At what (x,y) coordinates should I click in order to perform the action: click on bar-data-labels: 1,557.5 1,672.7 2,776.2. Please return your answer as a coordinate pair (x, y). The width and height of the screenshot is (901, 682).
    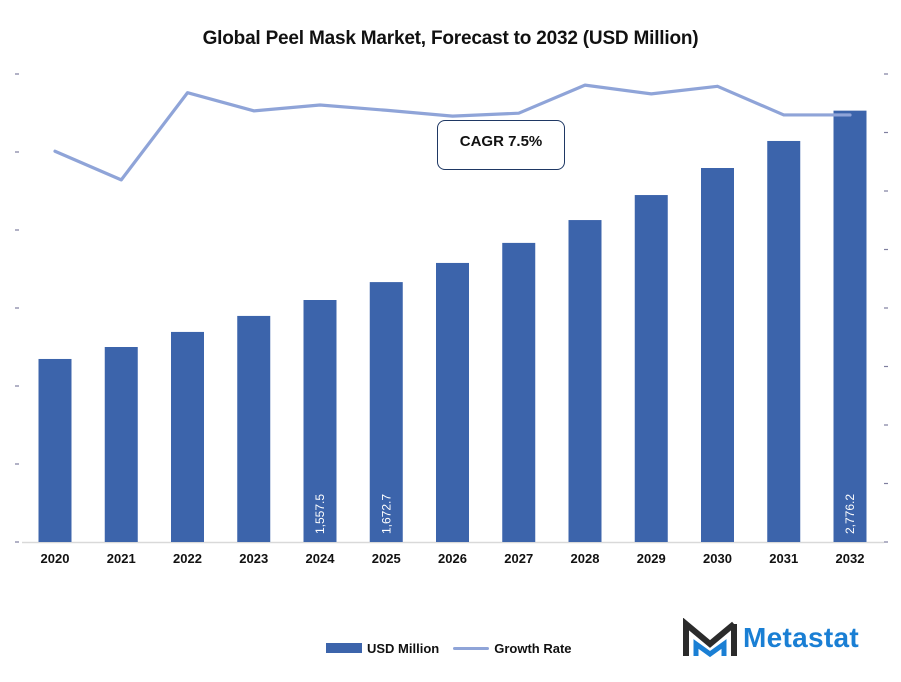
    Looking at the image, I should click on (585, 514).